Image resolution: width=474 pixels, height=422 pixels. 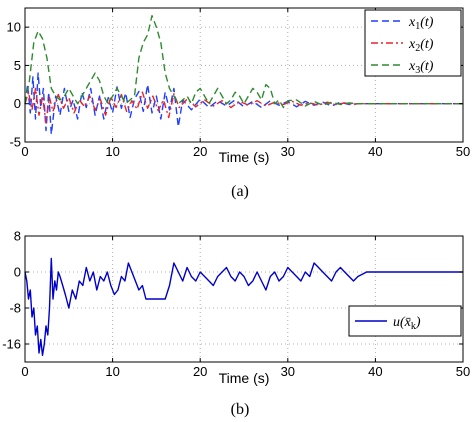 I want to click on y-tick-label: -8, so click(x=15, y=308).